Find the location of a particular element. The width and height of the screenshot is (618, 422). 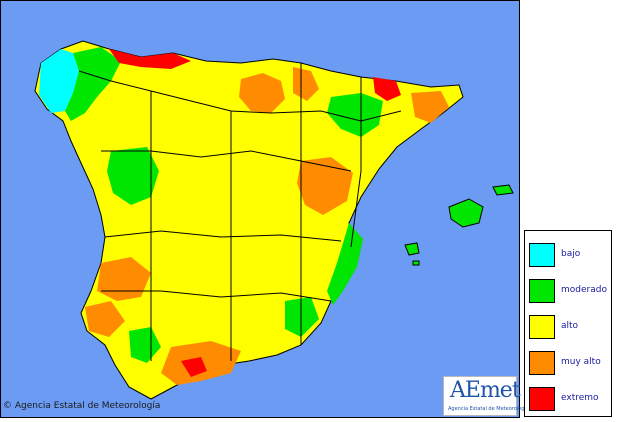

island-ibiza is located at coordinates (412, 249).